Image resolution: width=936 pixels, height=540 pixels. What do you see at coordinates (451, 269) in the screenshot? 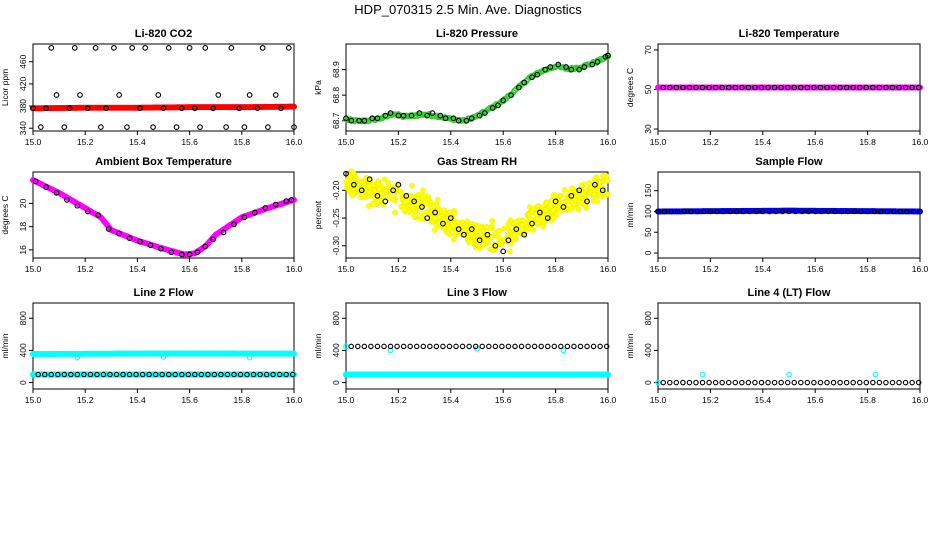
I see `rh-xtick-label: 15.4` at bounding box center [451, 269].